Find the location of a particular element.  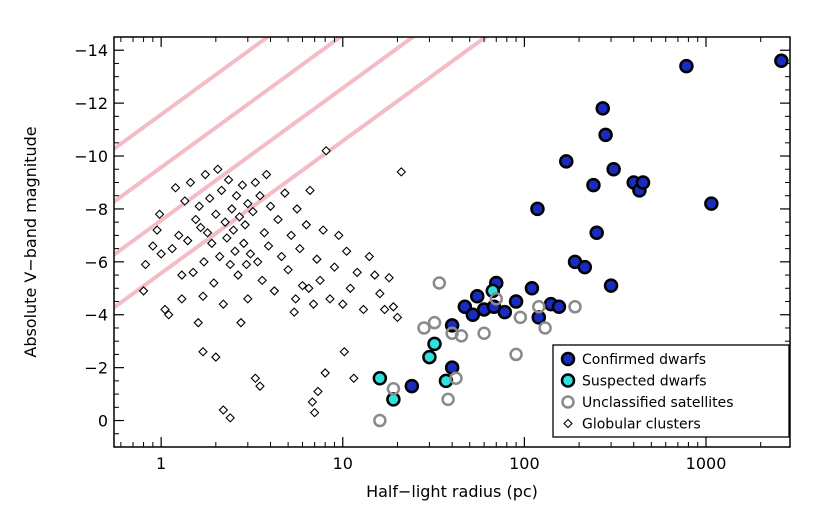

x-axis-title: Half−light radius (pc) is located at coordinates (452, 491).